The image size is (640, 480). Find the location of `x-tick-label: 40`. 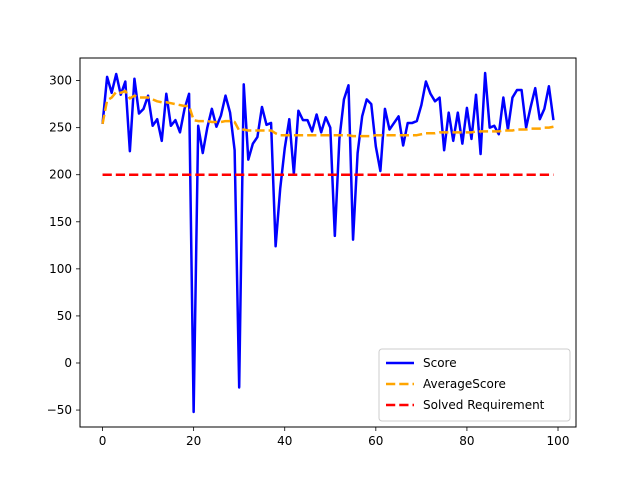

x-tick-label: 40 is located at coordinates (284, 441).